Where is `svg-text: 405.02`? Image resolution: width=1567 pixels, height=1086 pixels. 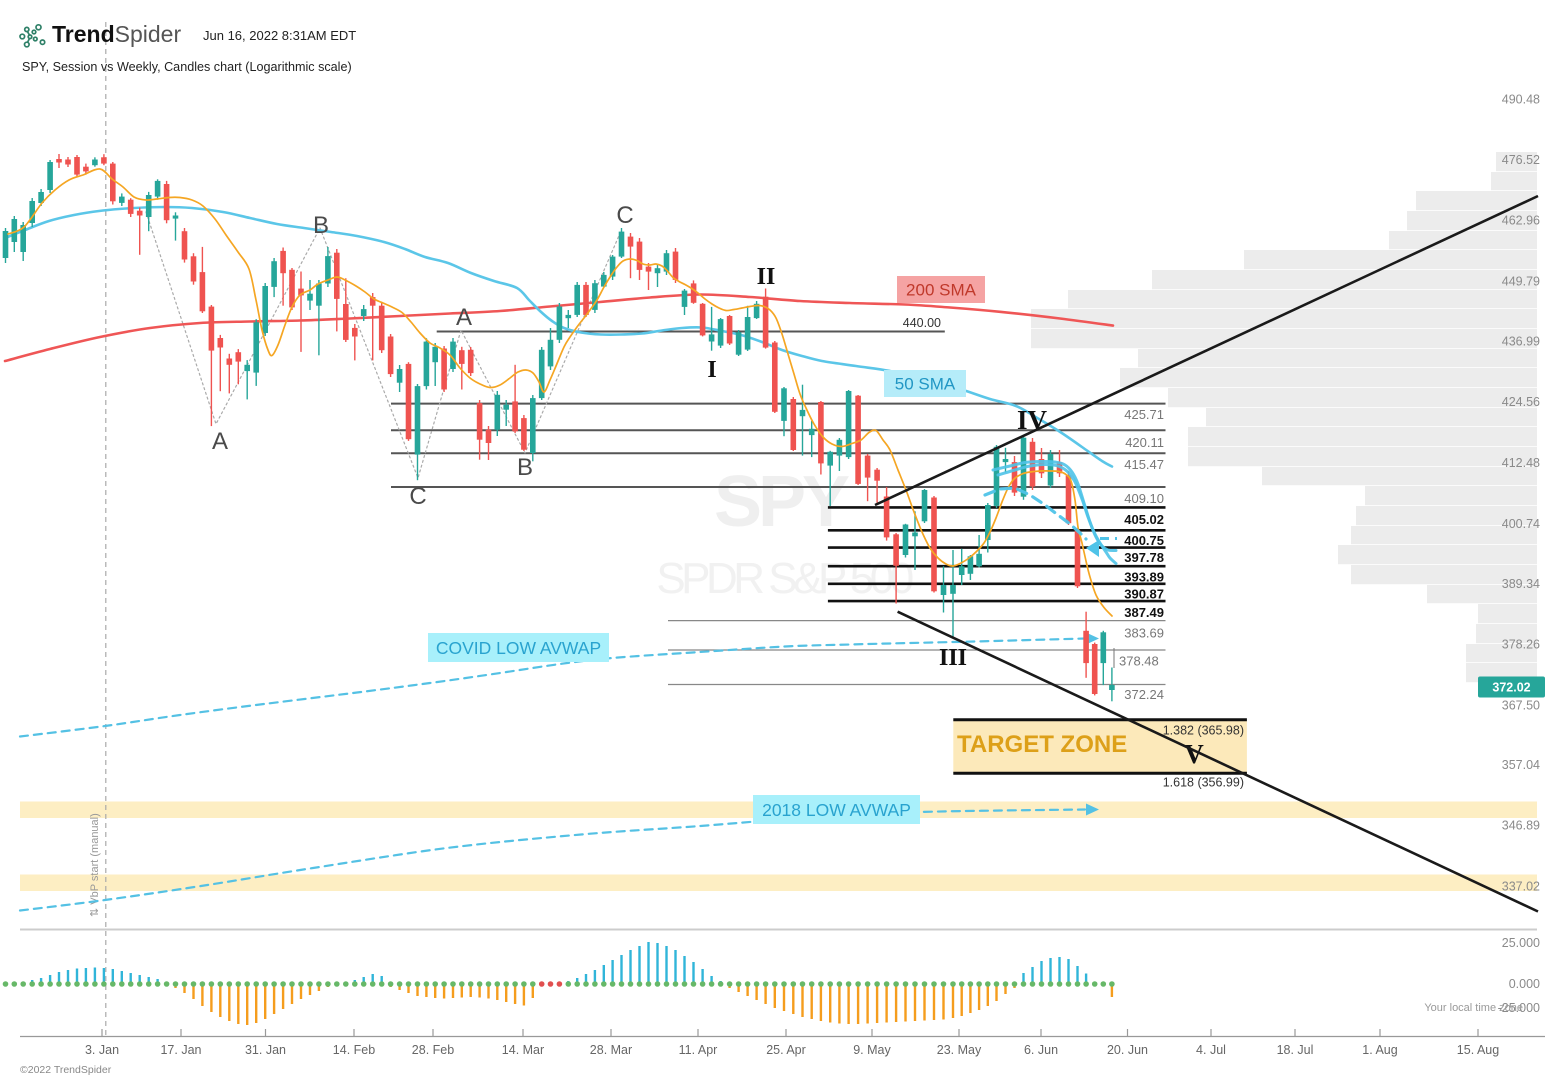
svg-text: 405.02 is located at coordinates (1144, 519).